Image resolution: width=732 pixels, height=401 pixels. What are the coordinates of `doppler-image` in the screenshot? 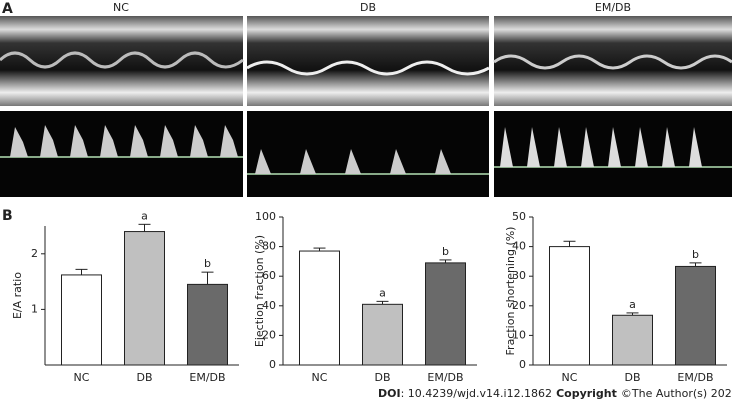 It's located at (368, 154).